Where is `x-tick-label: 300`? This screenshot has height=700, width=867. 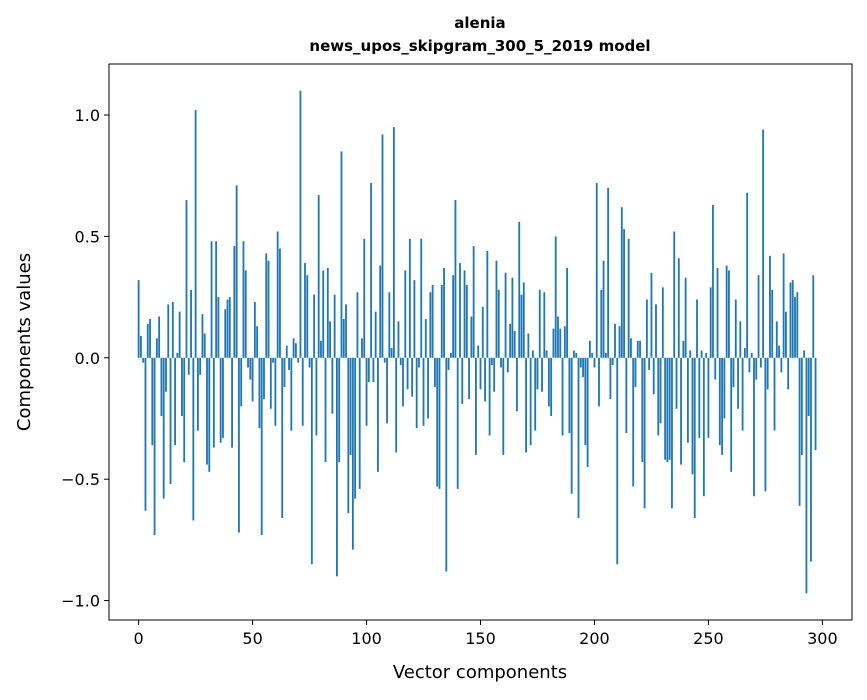 x-tick-label: 300 is located at coordinates (822, 638).